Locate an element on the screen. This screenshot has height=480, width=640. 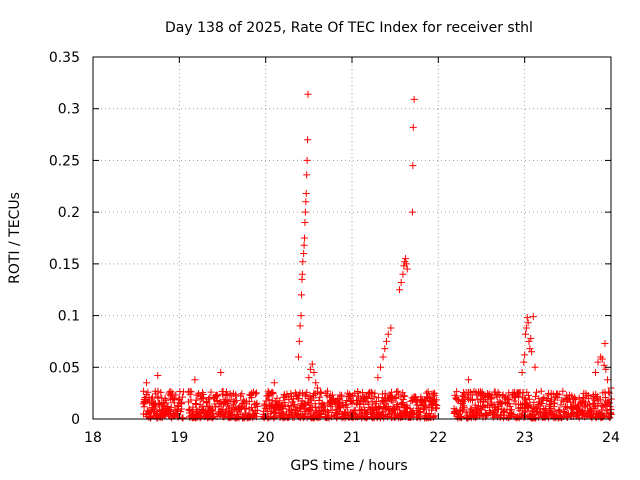
x-tick-label: 24 is located at coordinates (611, 438).